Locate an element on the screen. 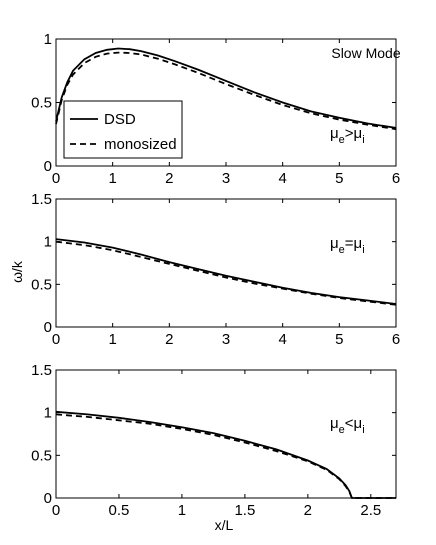 This screenshot has height=545, width=436. legend: DSD monosized is located at coordinates (123, 129).